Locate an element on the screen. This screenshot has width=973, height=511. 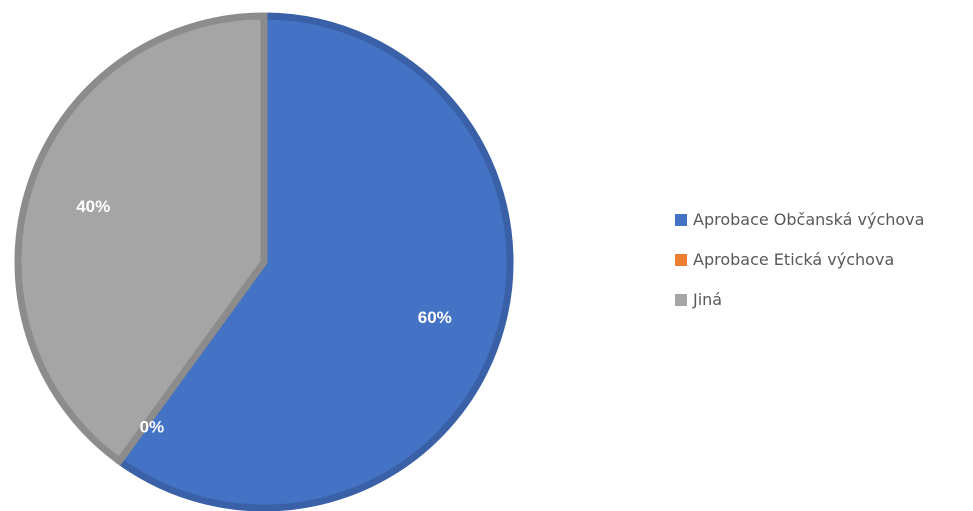
legend-label-jina: Jiná is located at coordinates (708, 299).